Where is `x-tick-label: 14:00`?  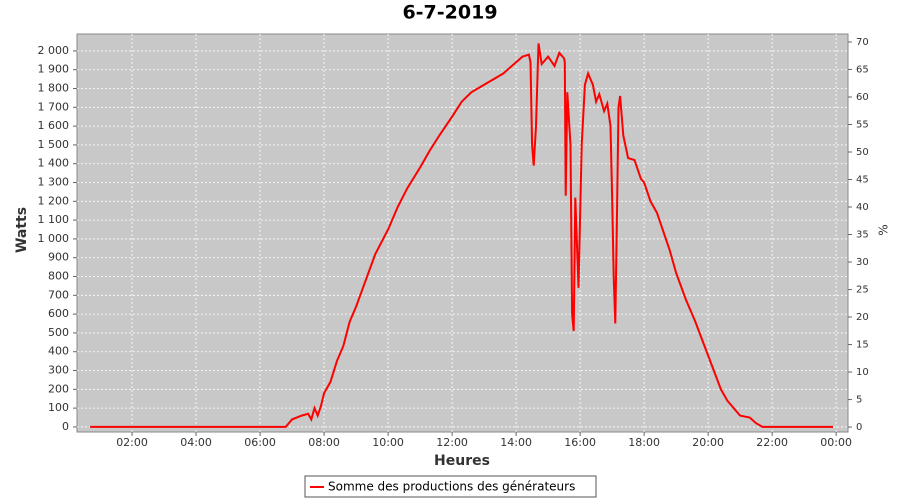 x-tick-label: 14:00 is located at coordinates (516, 442).